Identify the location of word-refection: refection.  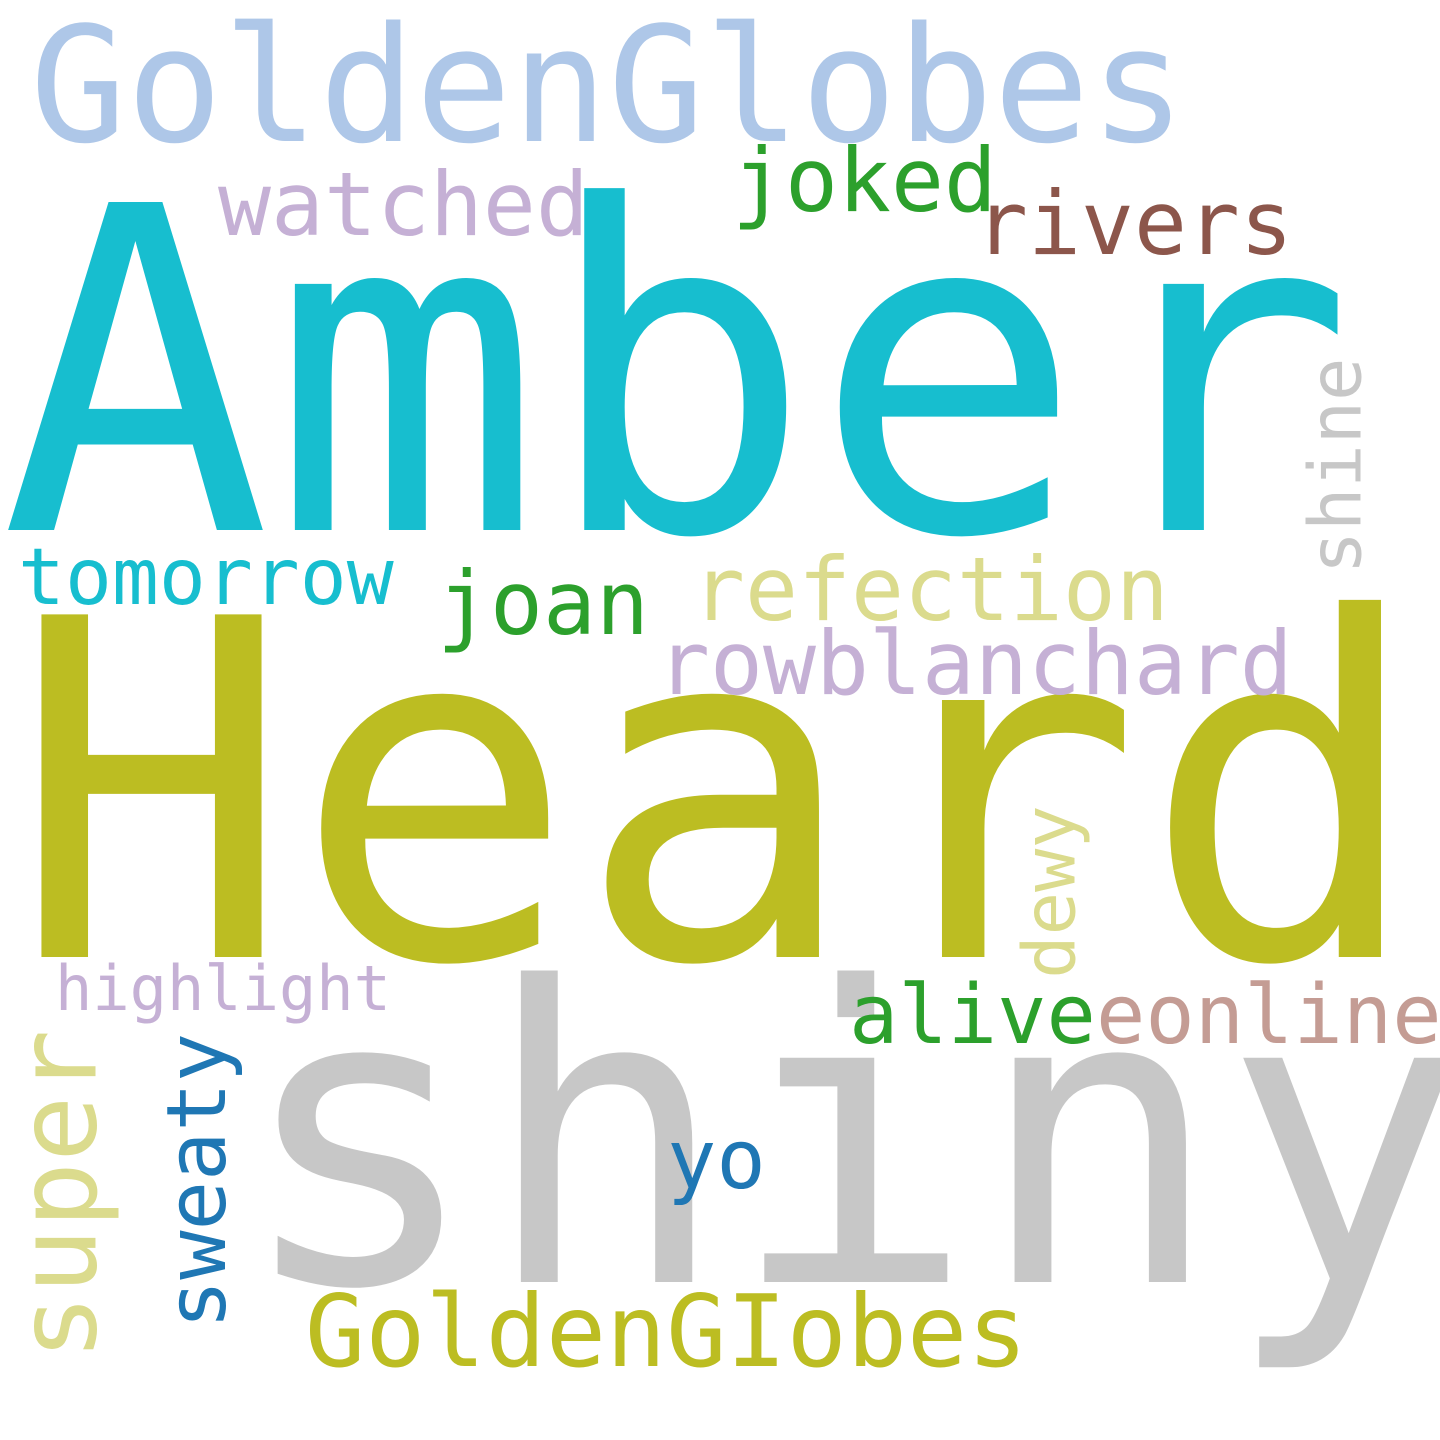
(930, 589).